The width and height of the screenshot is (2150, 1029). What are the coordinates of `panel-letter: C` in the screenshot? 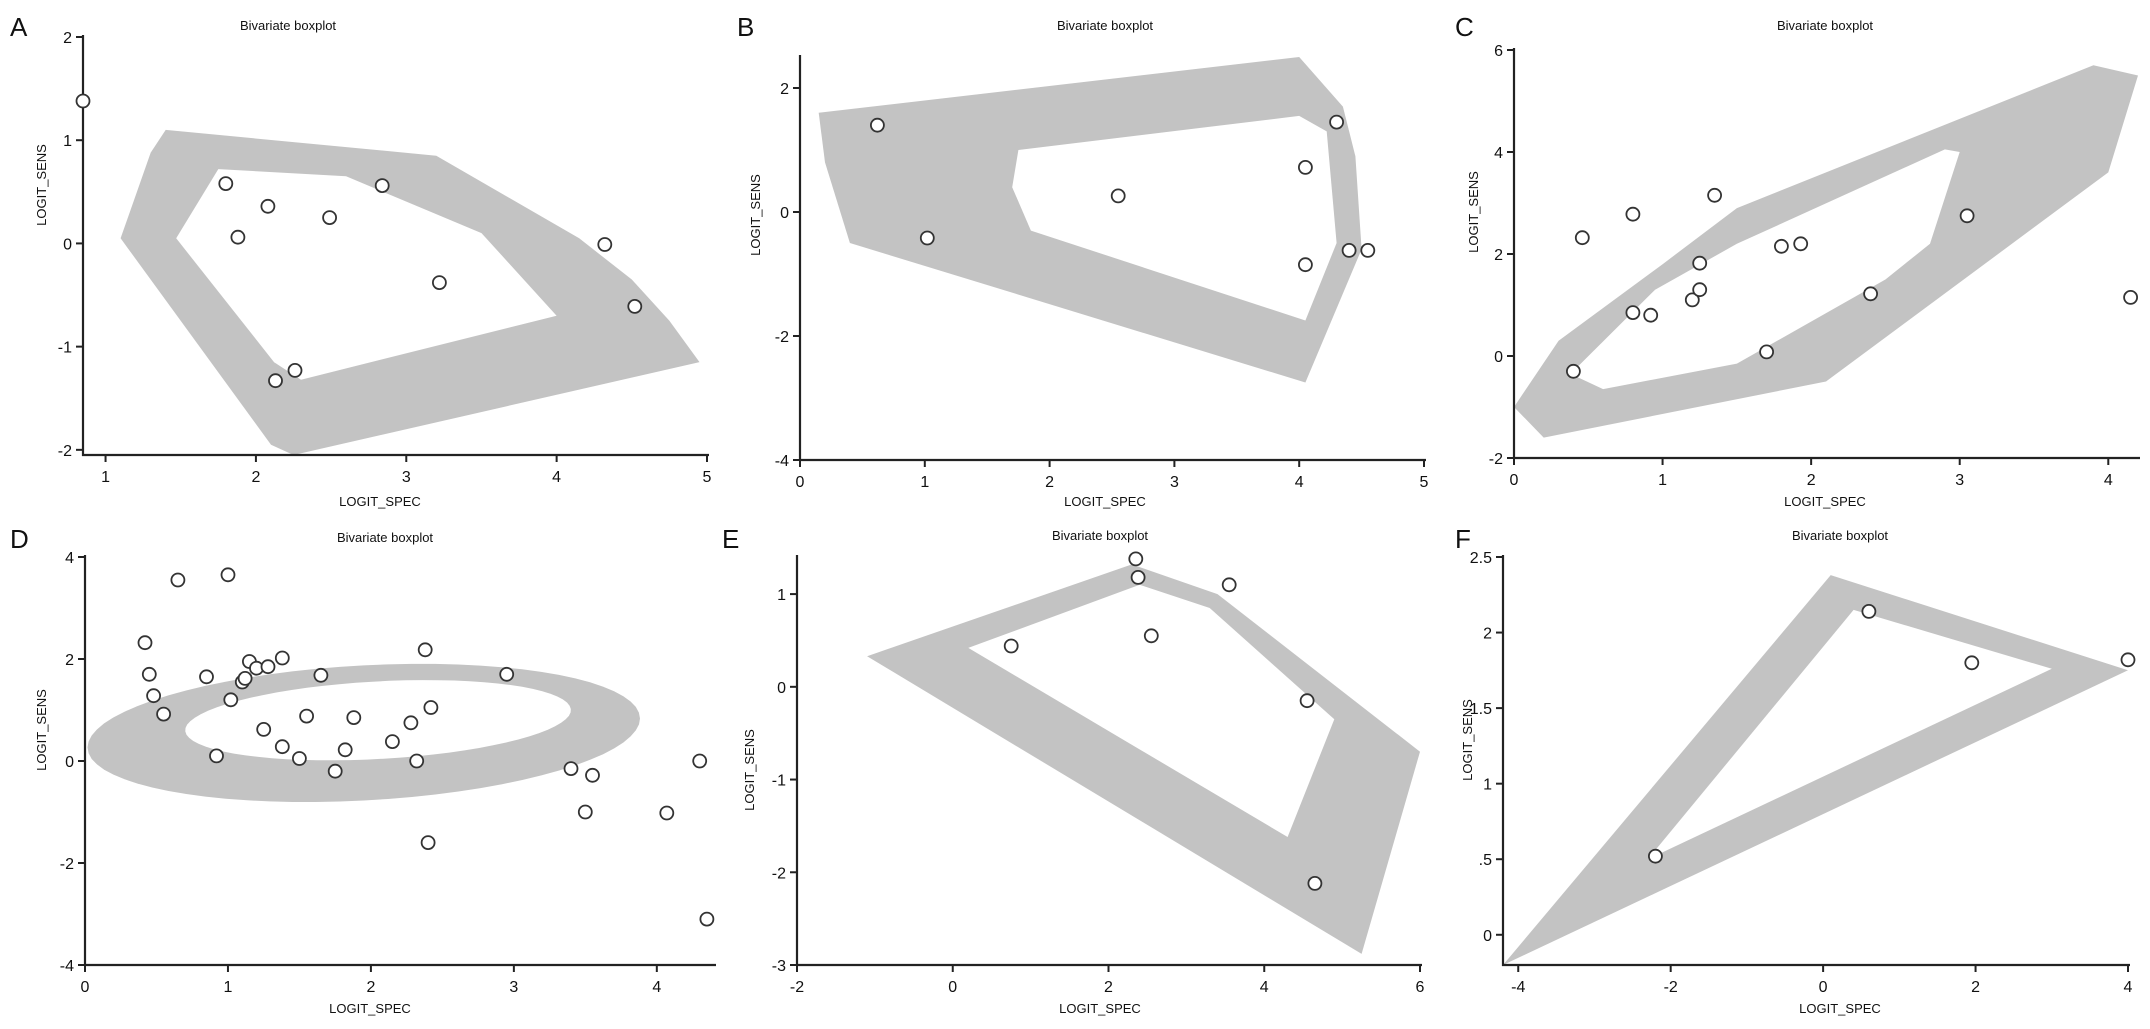 It's located at (1464, 27).